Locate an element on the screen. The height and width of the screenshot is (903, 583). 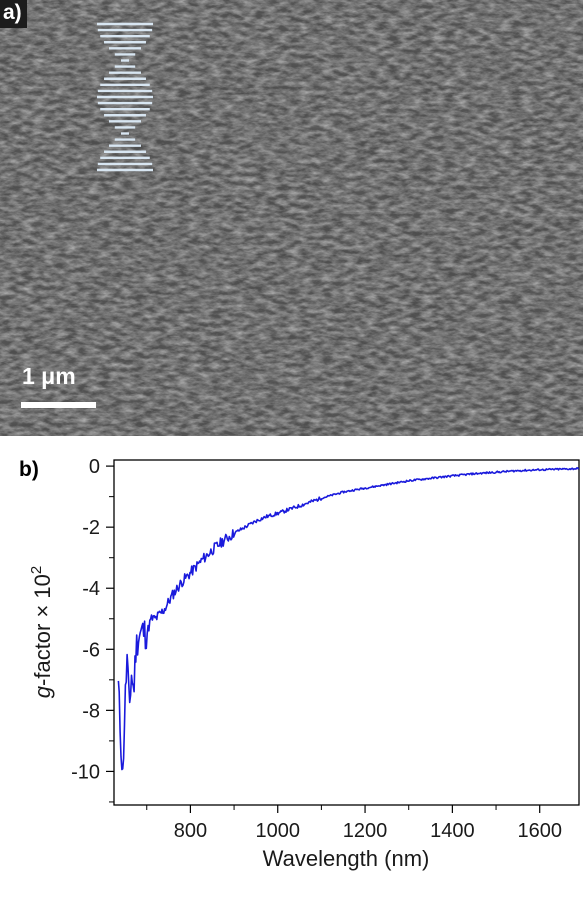
x-tick-label: 1000 is located at coordinates (277, 831).